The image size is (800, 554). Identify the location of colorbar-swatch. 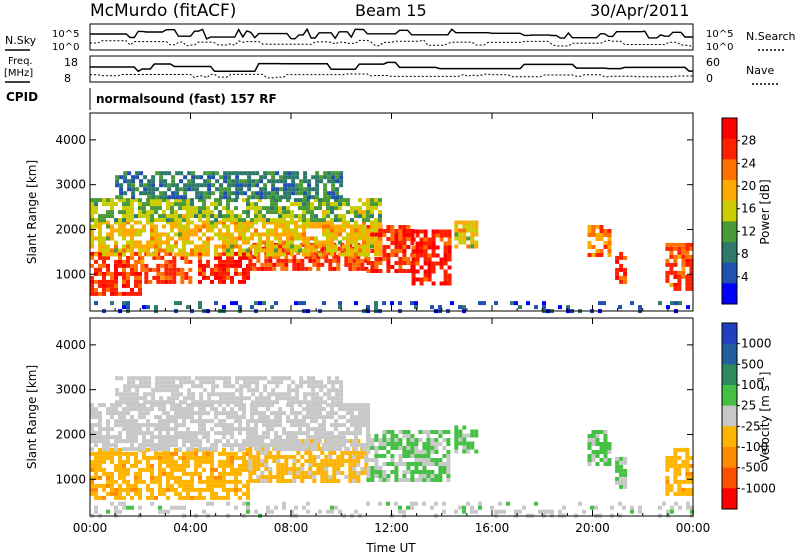
(729, 232).